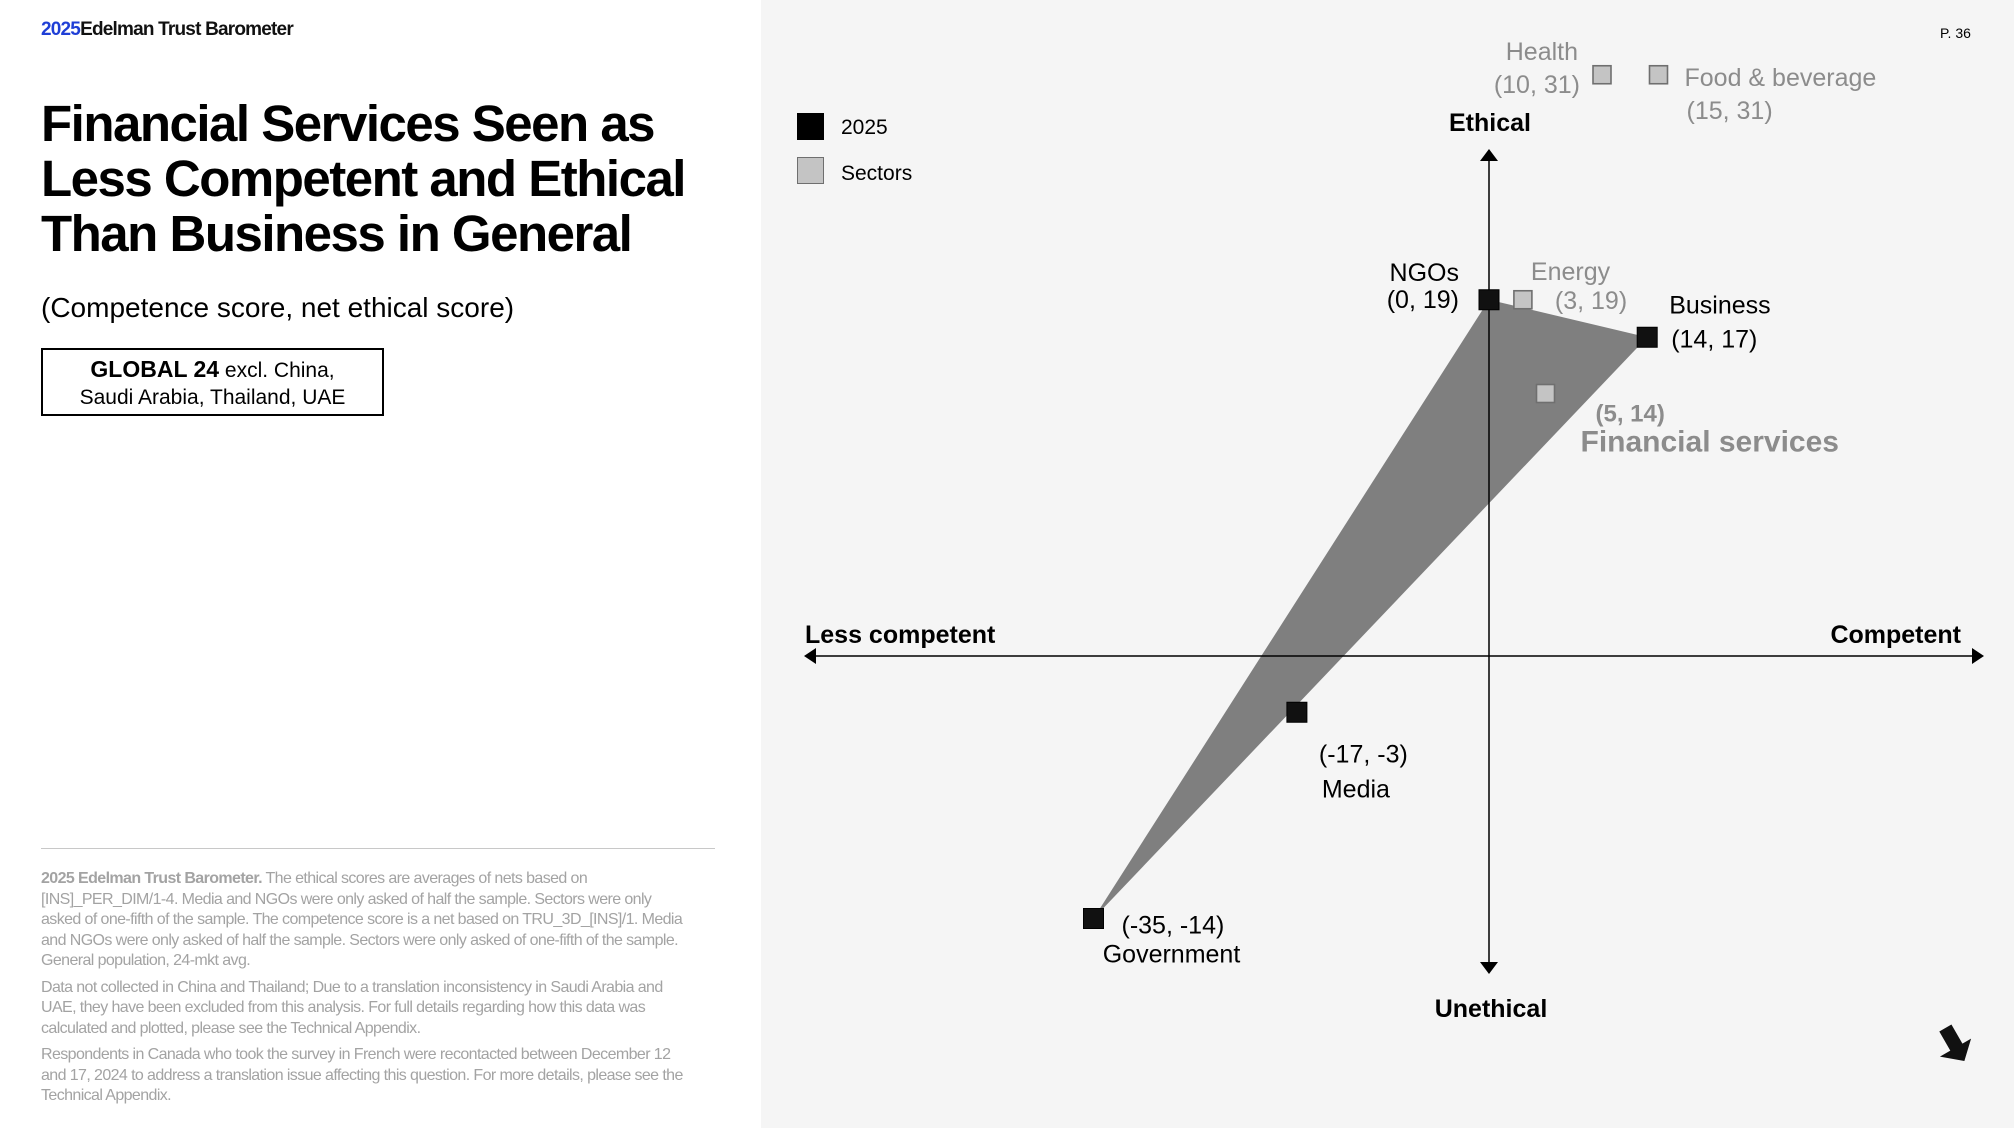  Describe the element at coordinates (212, 397) in the screenshot. I see `scope-line2: Saudi Arabia, Thailand, UAE` at that location.